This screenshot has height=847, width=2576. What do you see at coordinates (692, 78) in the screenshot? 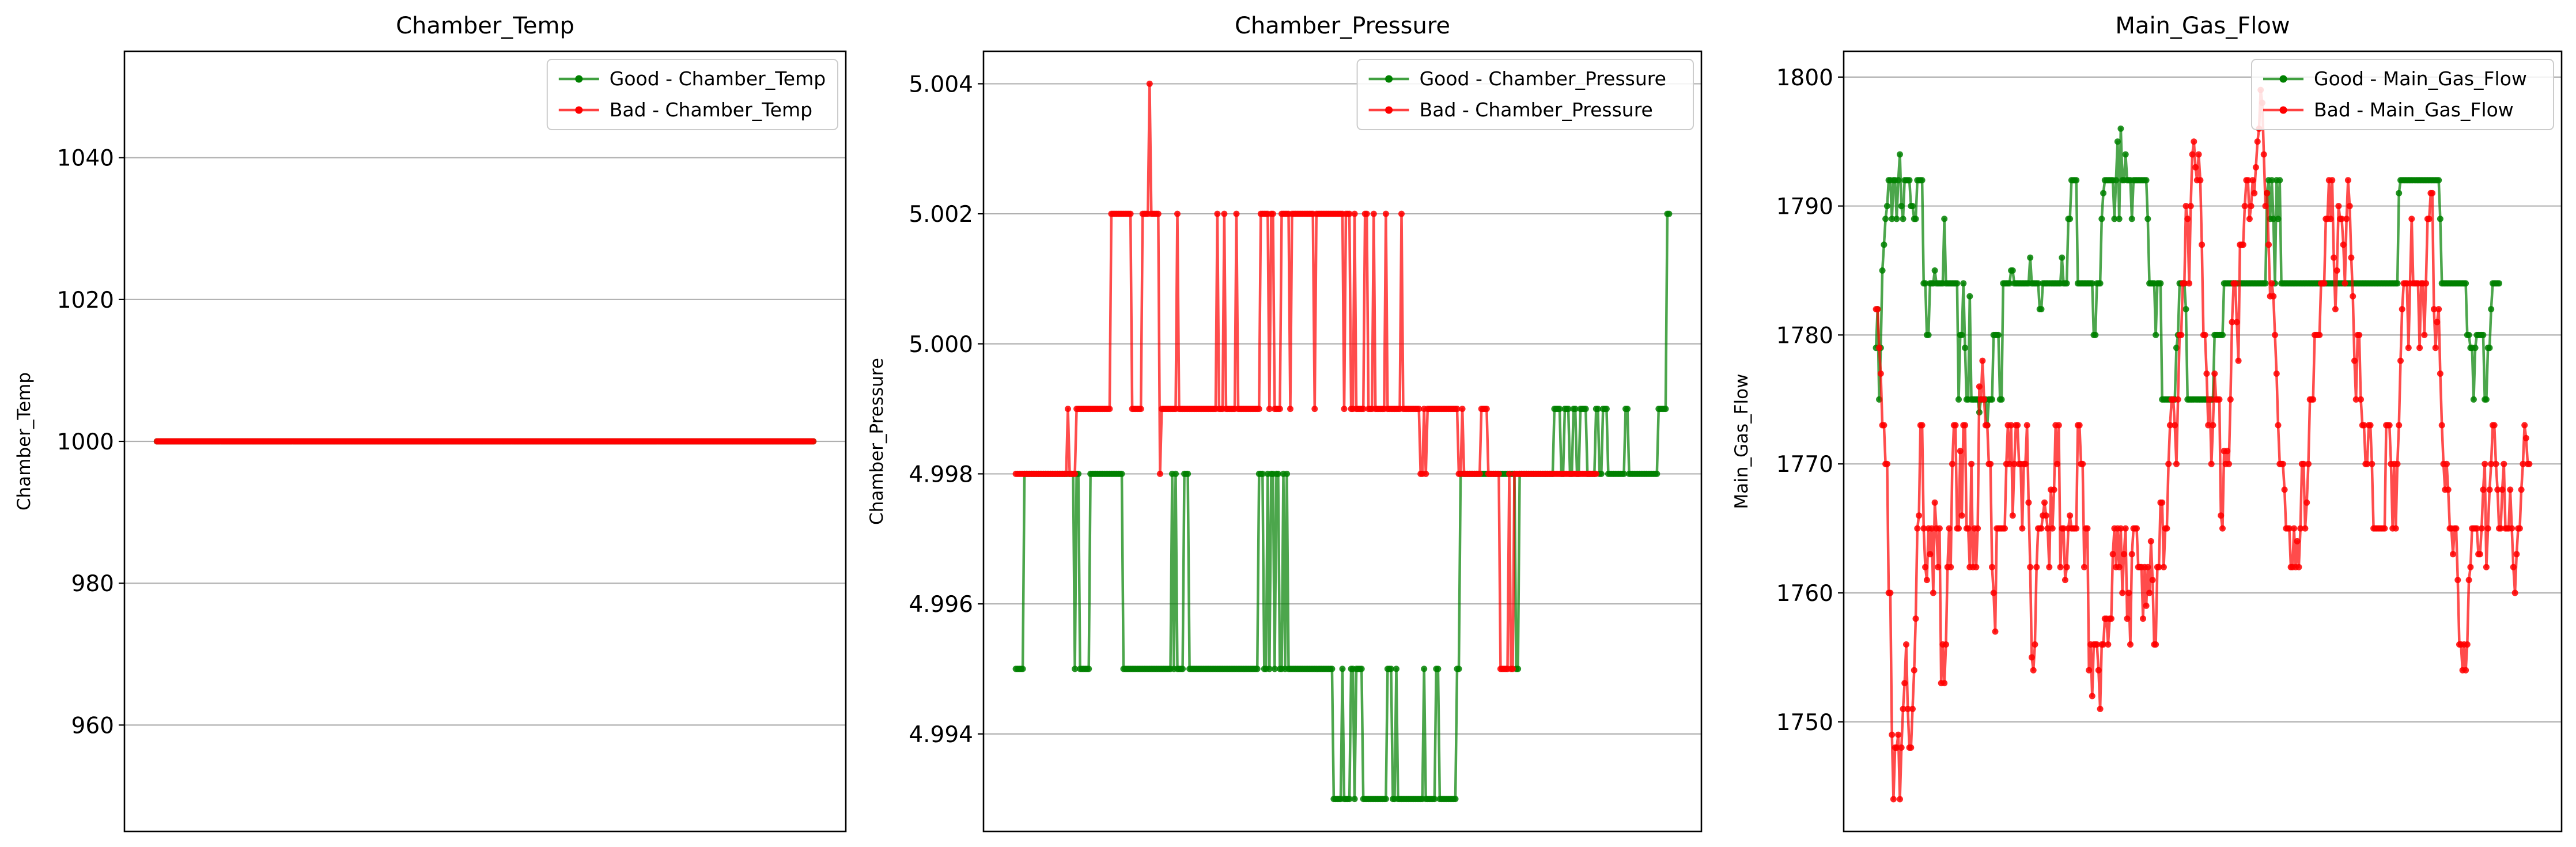
I see `legend-item: Good - Chamber_Temp` at bounding box center [692, 78].